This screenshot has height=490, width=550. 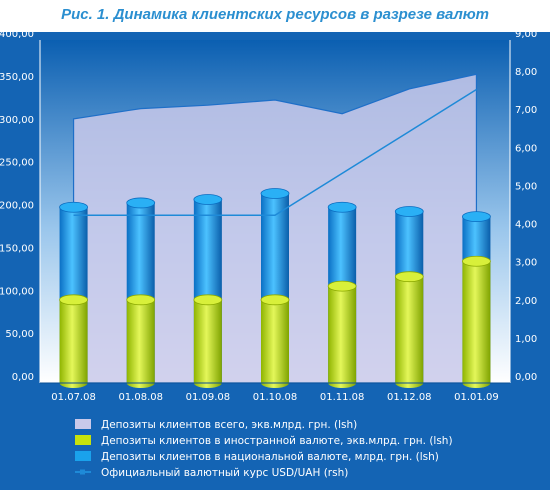 I want to click on y2-tick-label: 7,00, so click(x=526, y=110).